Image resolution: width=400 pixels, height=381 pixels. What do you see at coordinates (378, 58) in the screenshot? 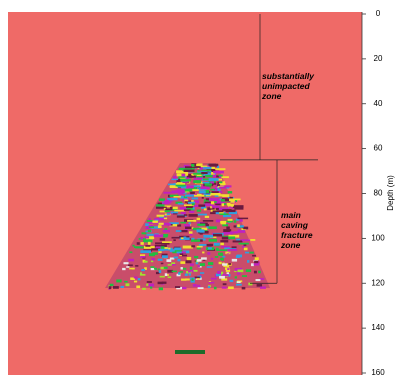
I see `y-tick-label: 20` at bounding box center [378, 58].